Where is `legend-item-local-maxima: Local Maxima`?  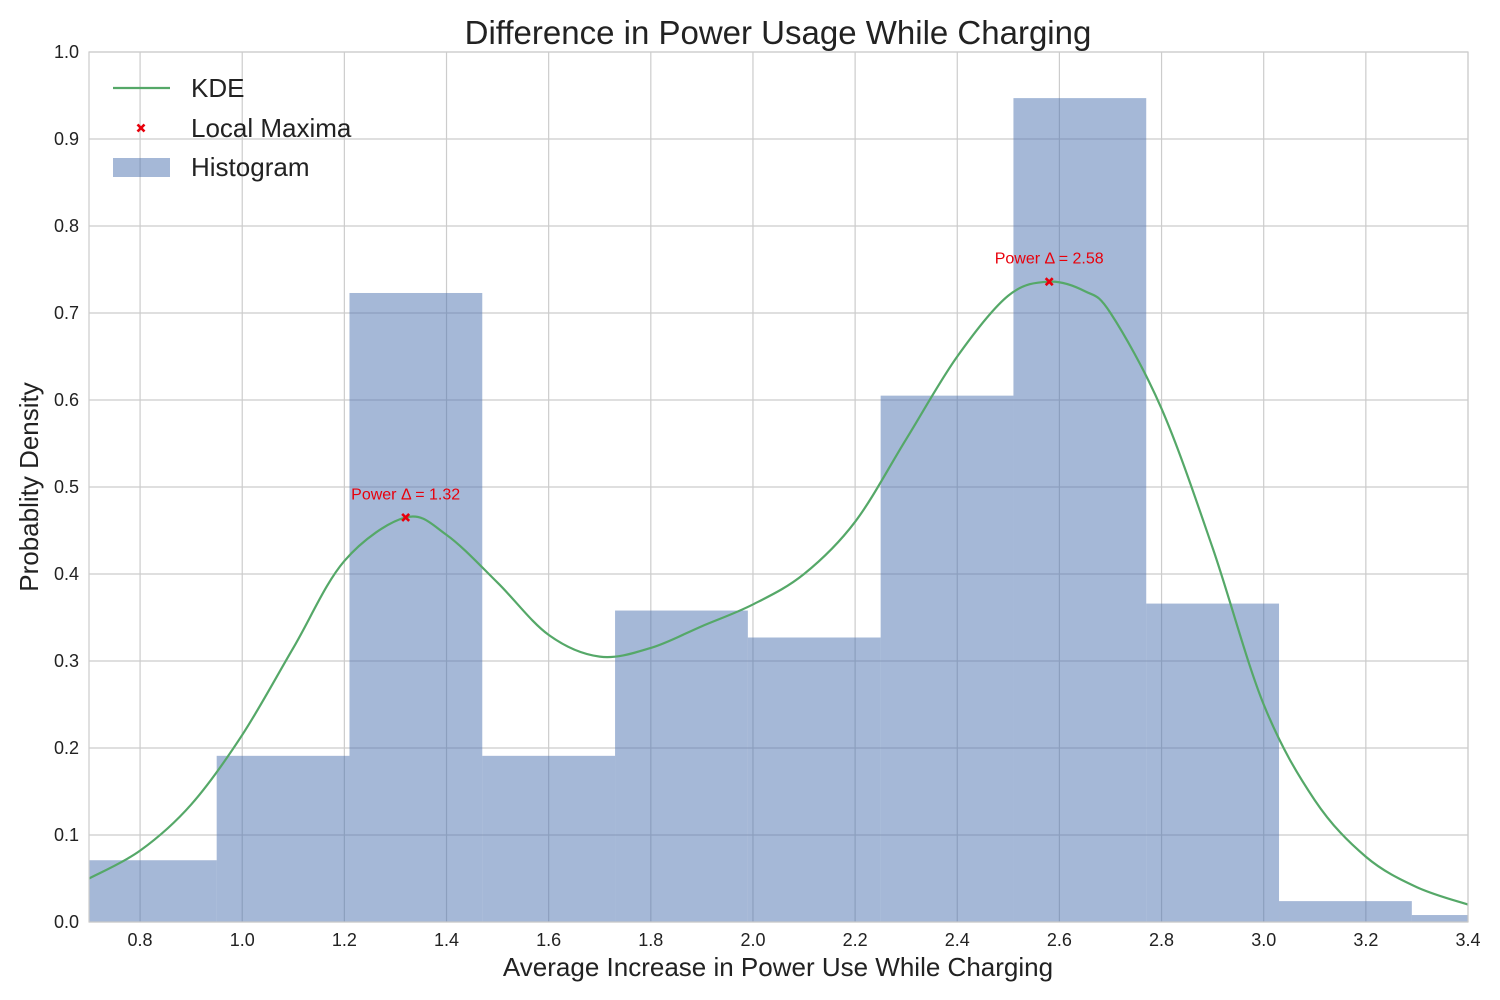
legend-item-local-maxima: Local Maxima is located at coordinates (244, 128).